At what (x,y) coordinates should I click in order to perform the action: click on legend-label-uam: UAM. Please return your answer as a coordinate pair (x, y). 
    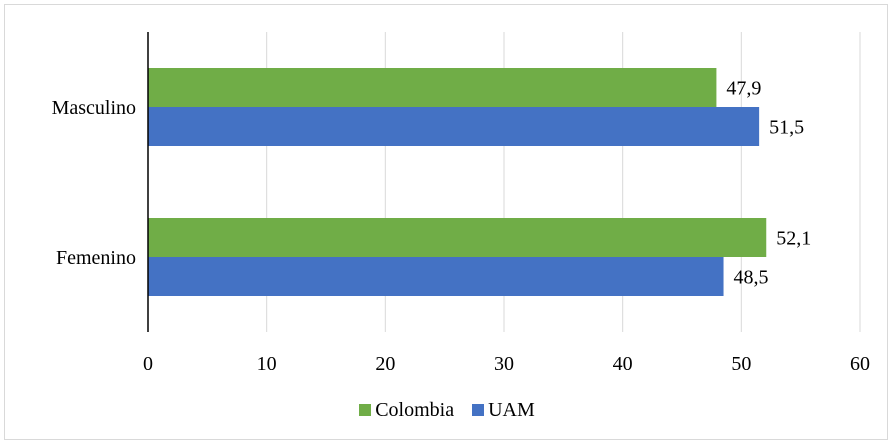
    Looking at the image, I should click on (511, 409).